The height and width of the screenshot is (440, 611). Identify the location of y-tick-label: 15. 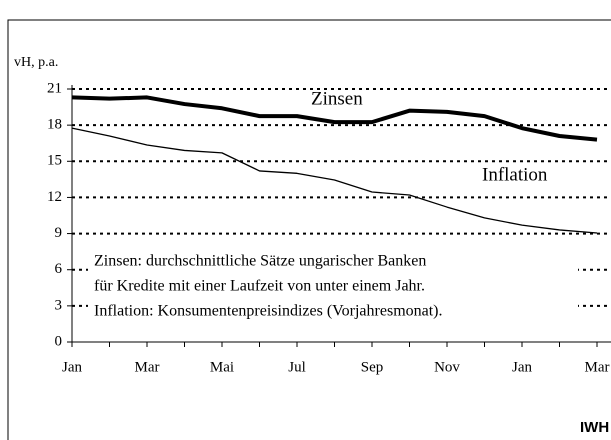
(54, 161).